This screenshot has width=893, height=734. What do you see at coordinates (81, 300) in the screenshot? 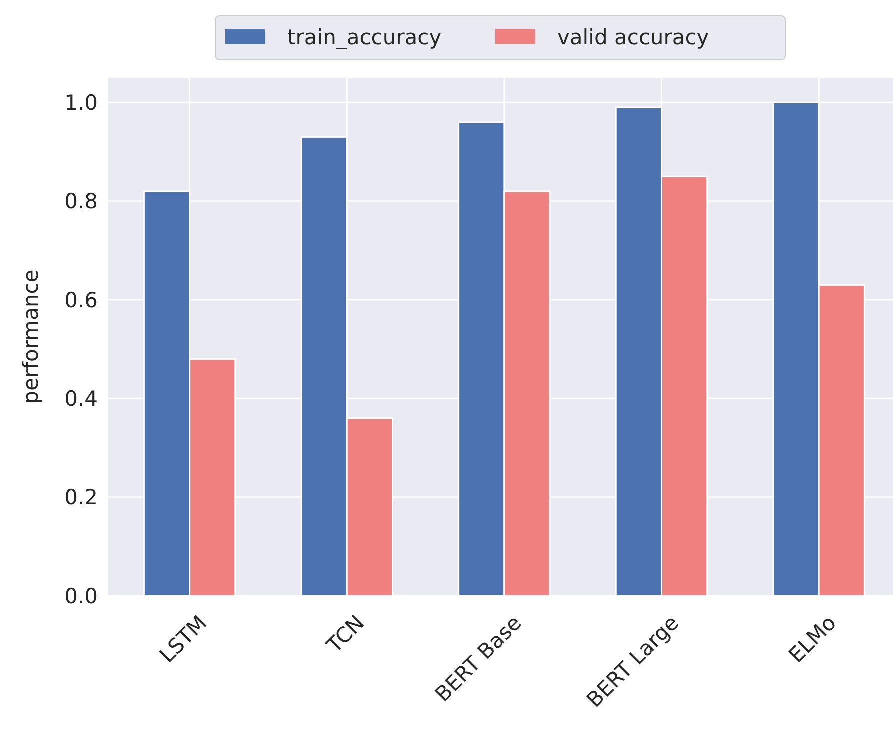
I see `y-tick-label: 0.6` at bounding box center [81, 300].